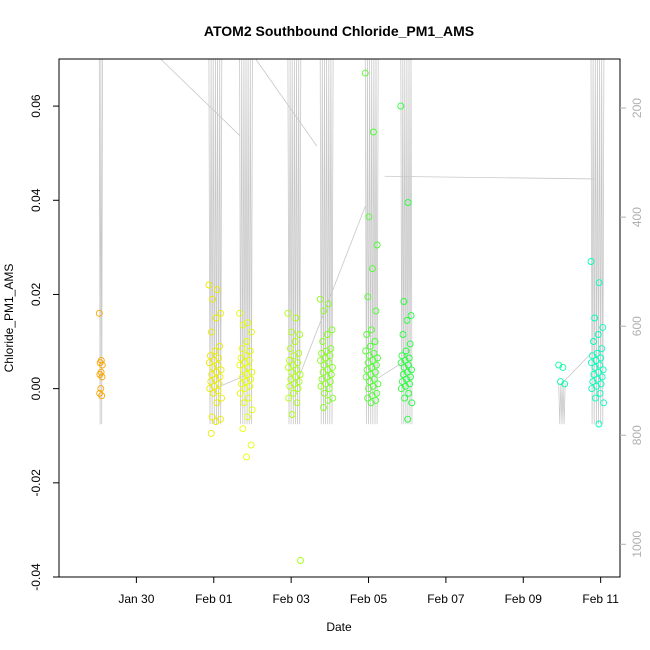 The image size is (650, 650). Describe the element at coordinates (36, 106) in the screenshot. I see `y-tick-label: 0.06` at that location.